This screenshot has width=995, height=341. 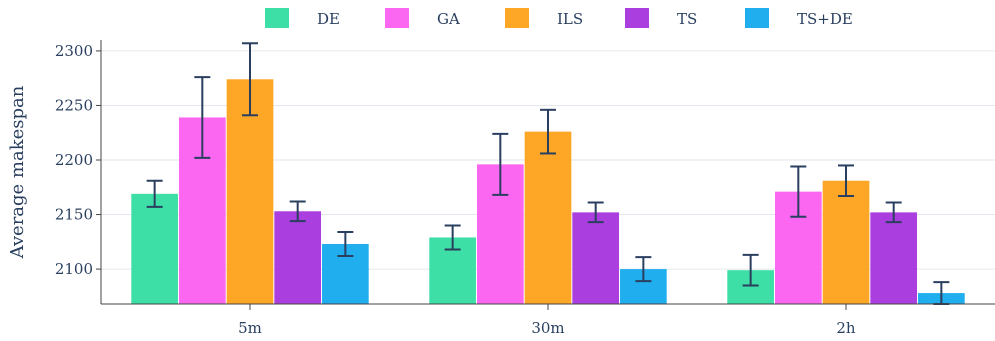 I want to click on y-tick-label: 2200, so click(x=74, y=160).